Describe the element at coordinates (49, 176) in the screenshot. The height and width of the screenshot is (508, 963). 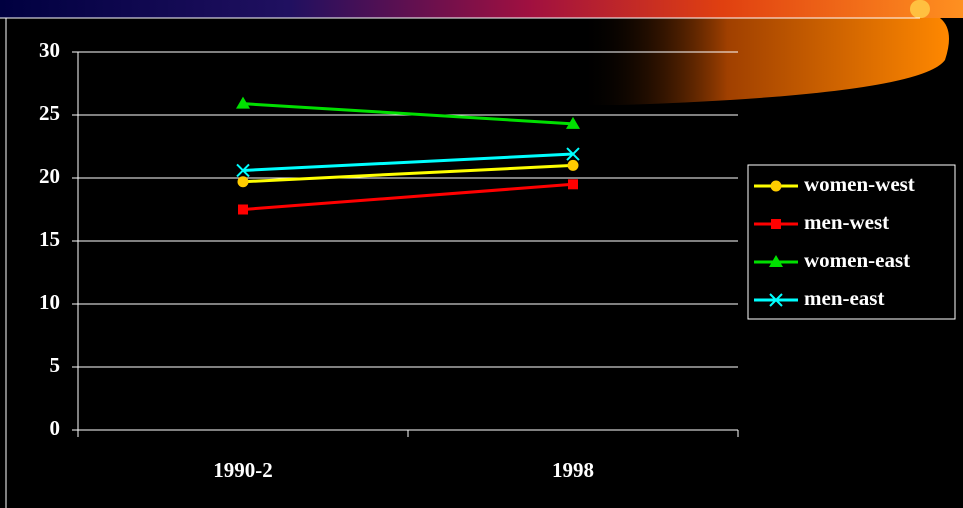
I see `y-tick-label: 20` at that location.